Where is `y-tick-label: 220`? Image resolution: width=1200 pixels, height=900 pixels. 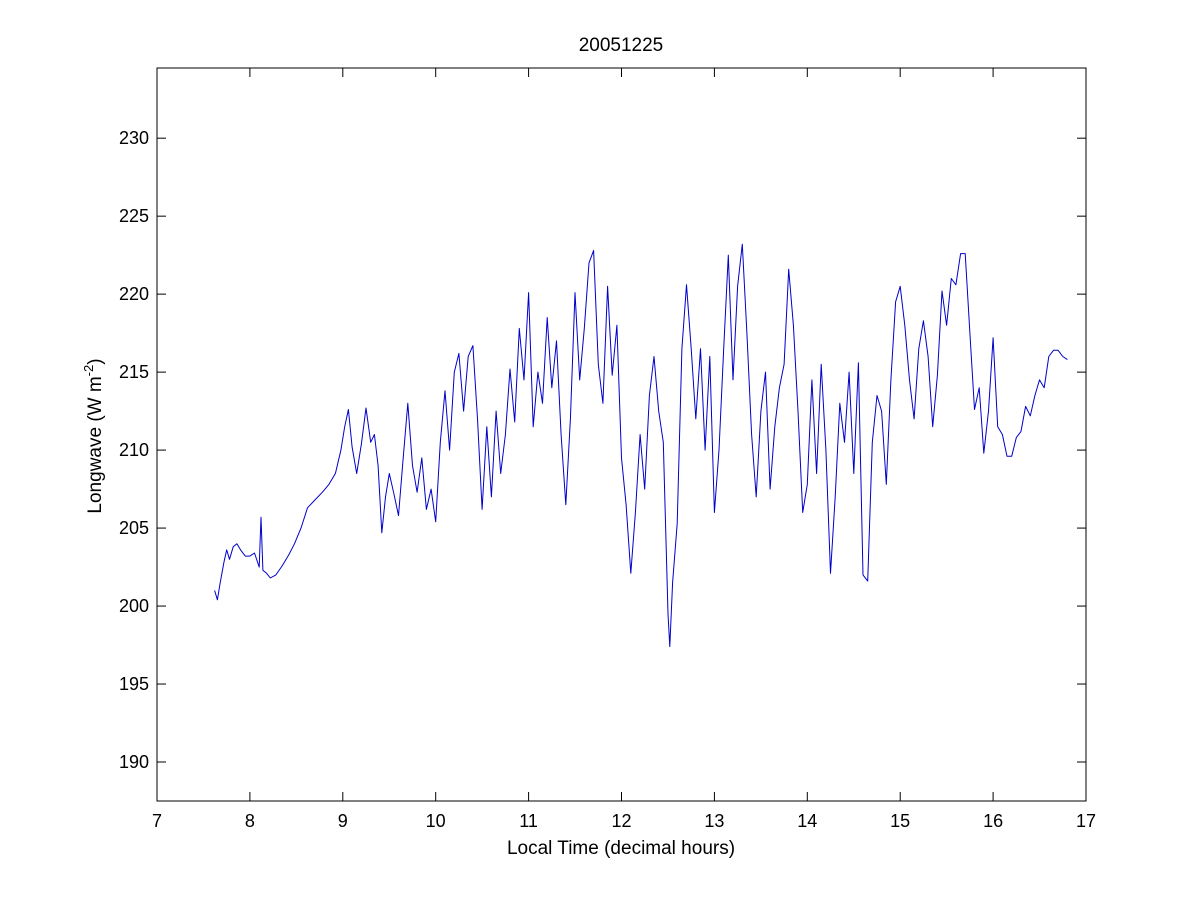
y-tick-label: 220 is located at coordinates (134, 294).